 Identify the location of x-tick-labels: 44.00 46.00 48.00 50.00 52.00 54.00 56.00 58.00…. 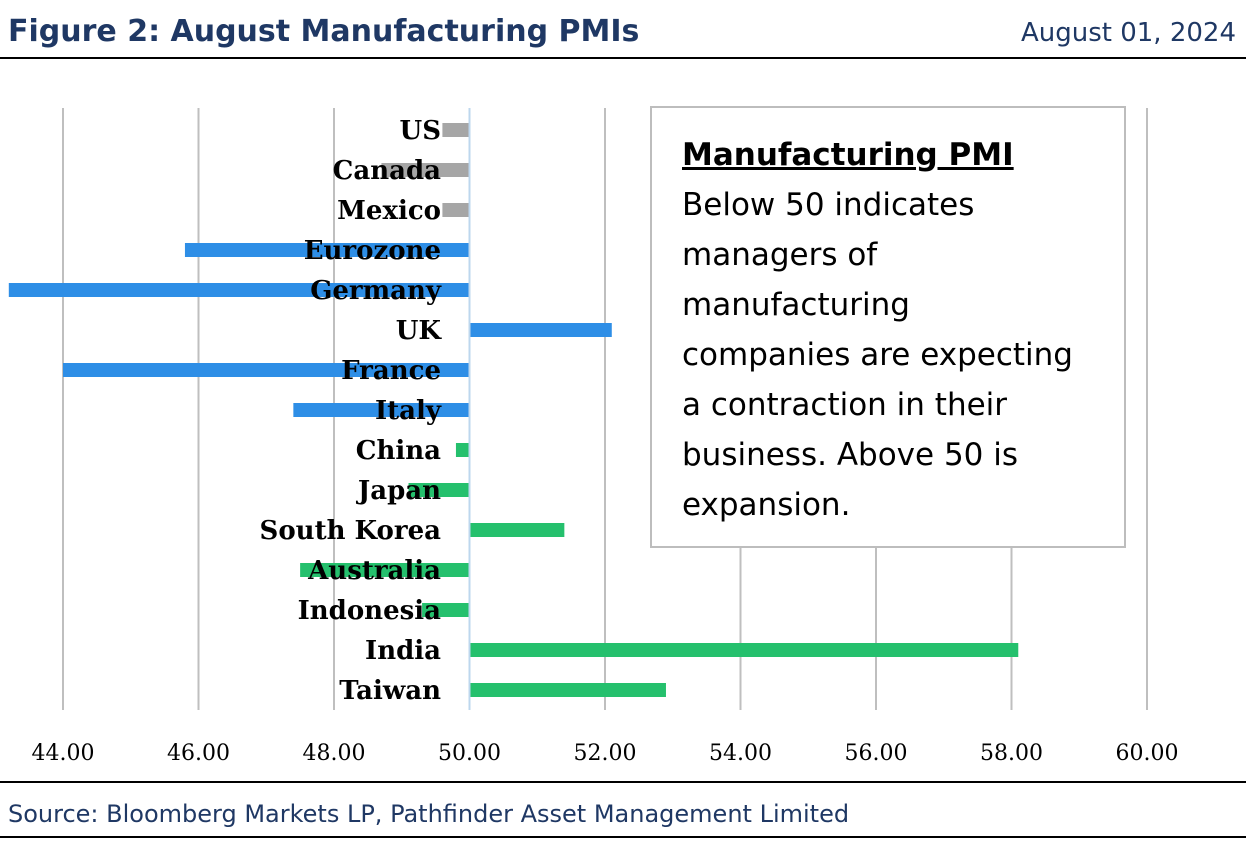
(605, 753).